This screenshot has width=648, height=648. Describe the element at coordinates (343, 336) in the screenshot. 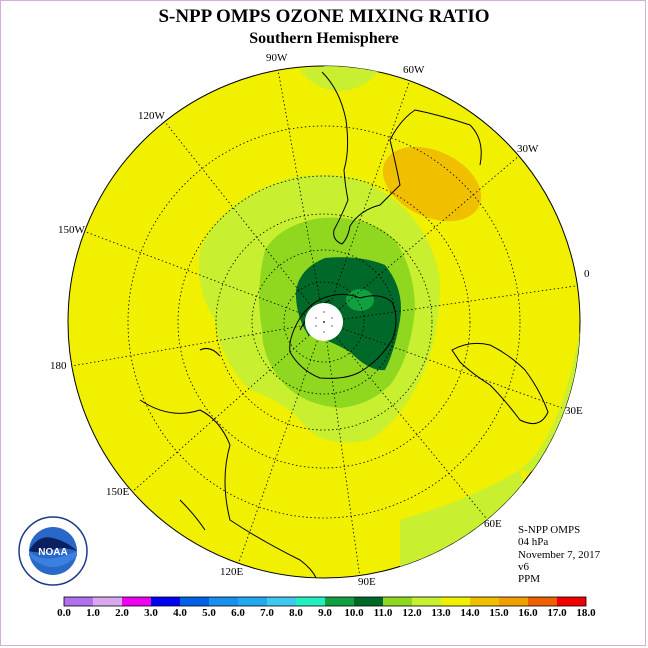

I see `antarctica-coast` at that location.